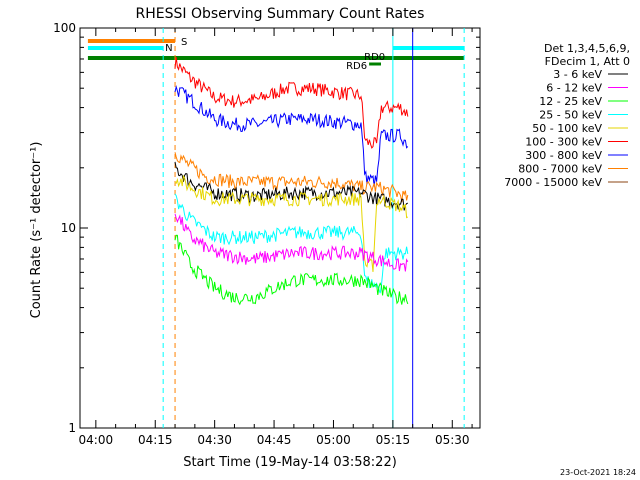  I want to click on x-tick-label: 05:30, so click(452, 440).